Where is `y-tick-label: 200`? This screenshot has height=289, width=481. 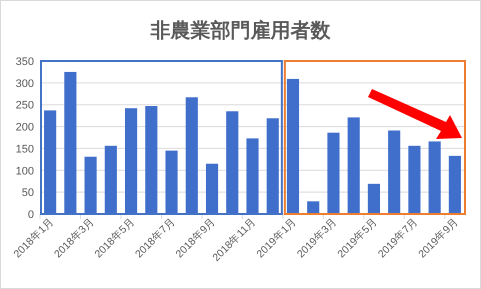
y-tick-label: 200 is located at coordinates (25, 128).